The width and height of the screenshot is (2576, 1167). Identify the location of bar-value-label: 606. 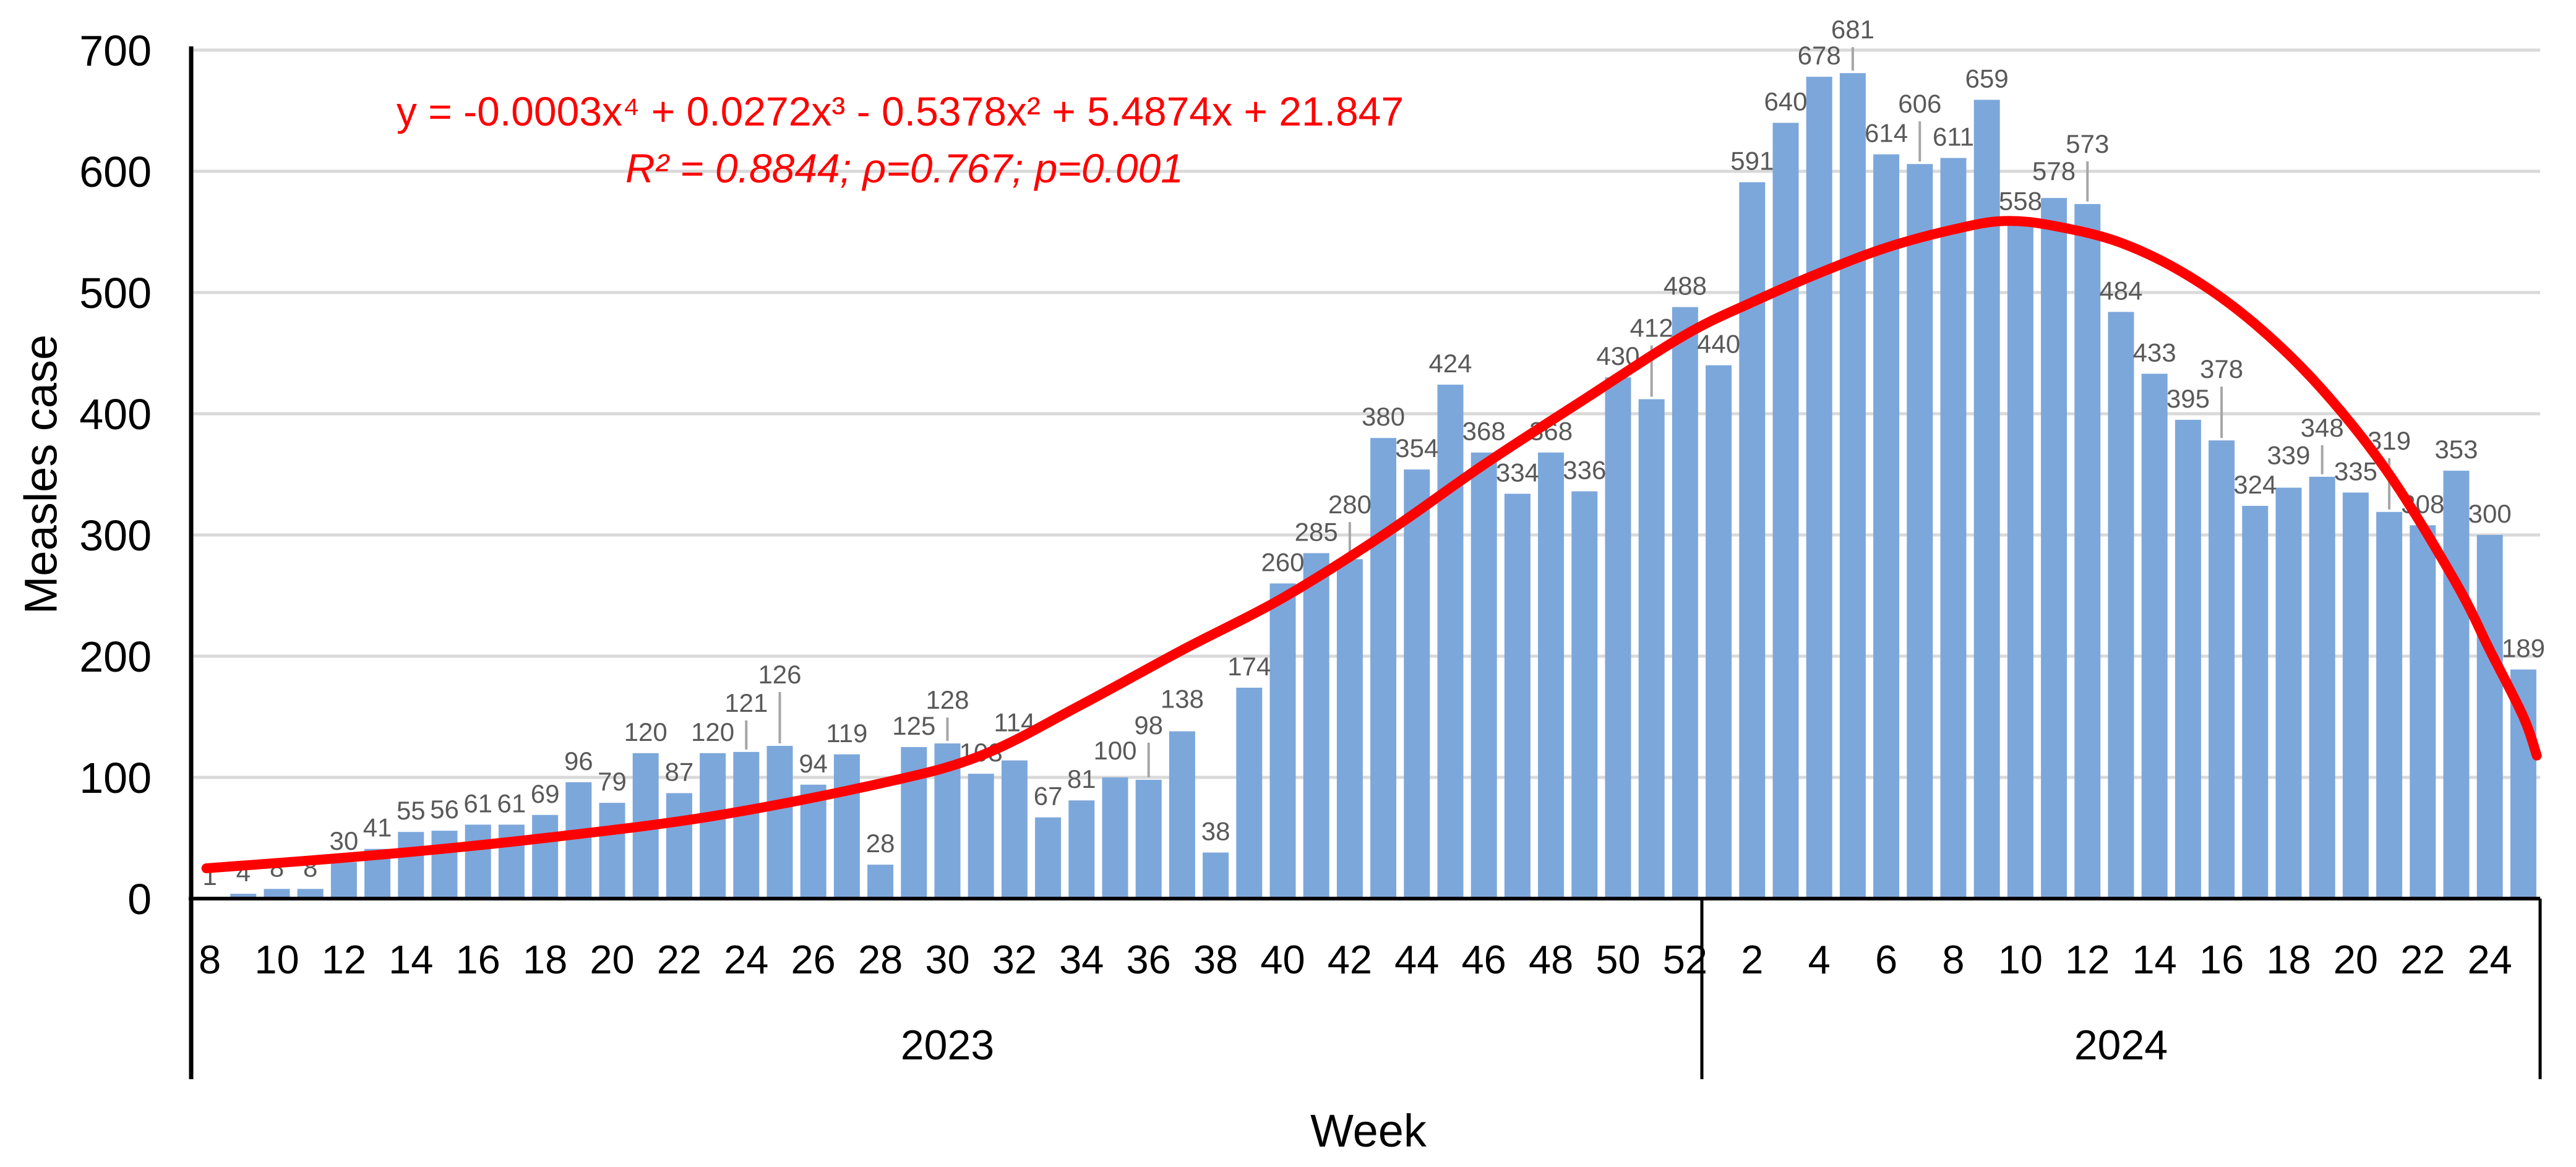
(1919, 103).